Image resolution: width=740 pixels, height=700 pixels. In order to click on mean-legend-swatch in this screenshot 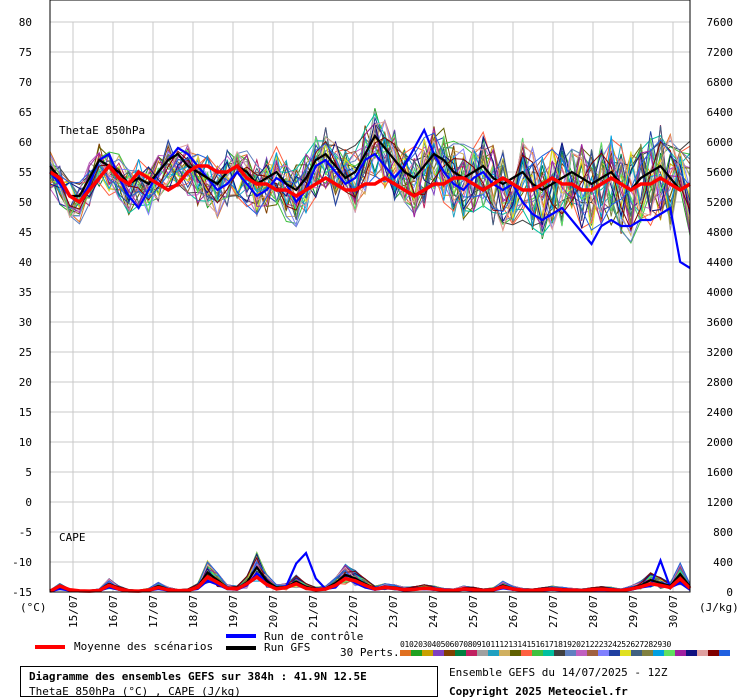, I will do `click(50, 647)`.